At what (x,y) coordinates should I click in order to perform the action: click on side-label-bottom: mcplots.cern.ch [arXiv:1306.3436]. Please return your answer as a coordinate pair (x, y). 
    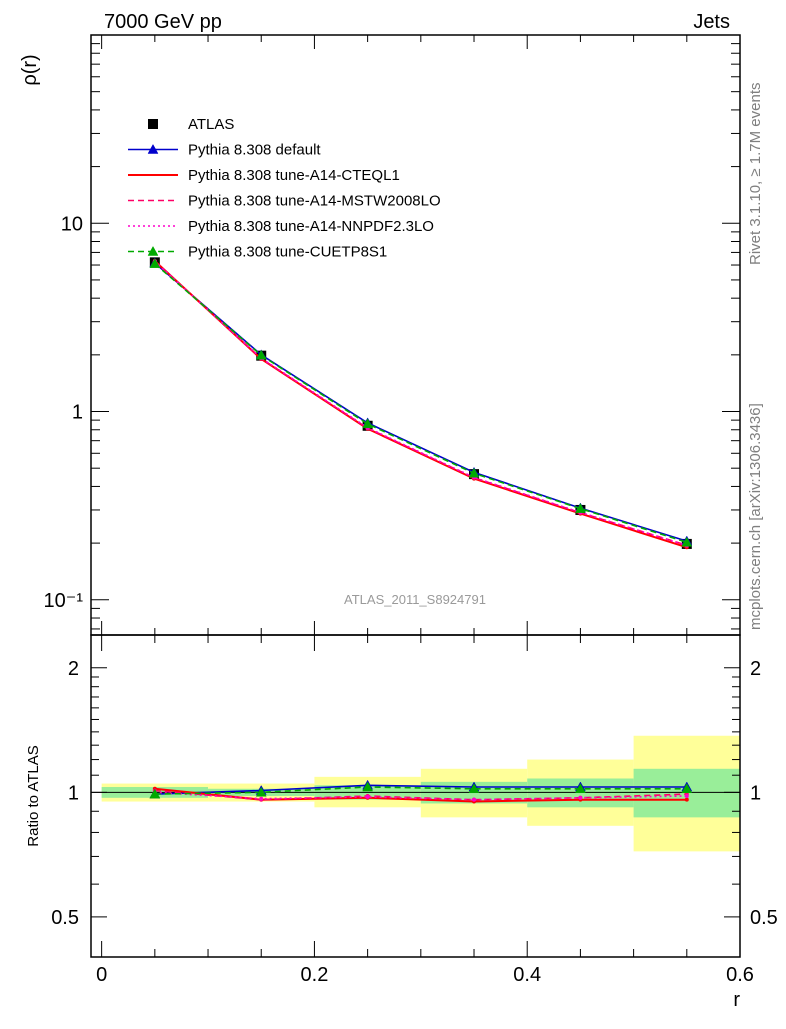
    Looking at the image, I should click on (755, 516).